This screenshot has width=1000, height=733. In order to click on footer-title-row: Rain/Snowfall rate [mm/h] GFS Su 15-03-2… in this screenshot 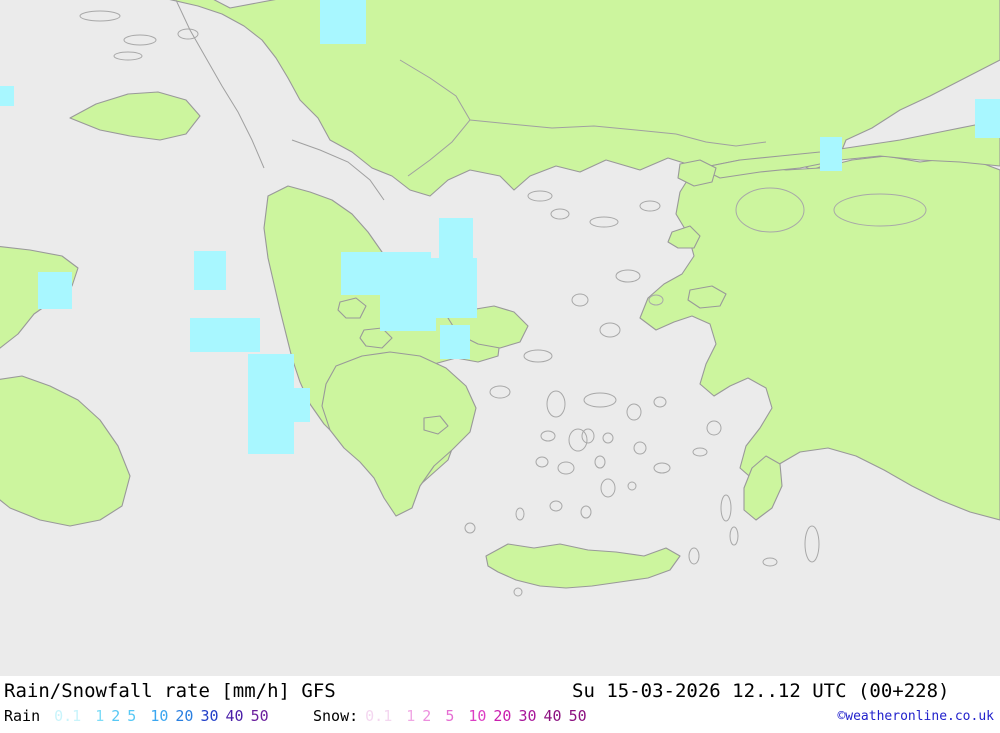, I will do `click(500, 691)`.